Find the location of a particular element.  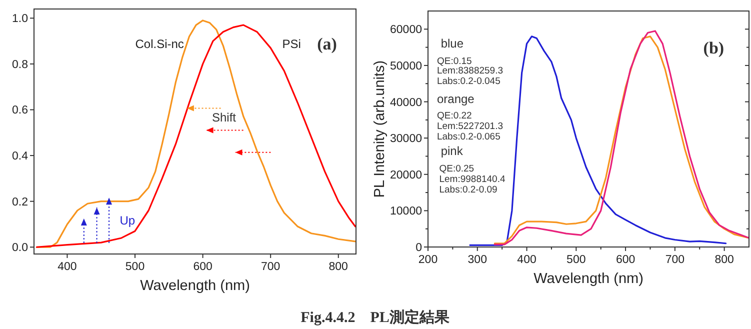

x-tick-label: 200 is located at coordinates (428, 260).